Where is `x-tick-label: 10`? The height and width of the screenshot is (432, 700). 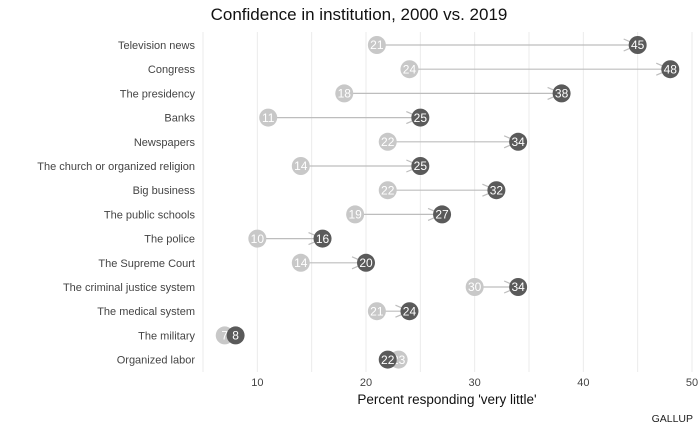
x-tick-label: 10 is located at coordinates (257, 383).